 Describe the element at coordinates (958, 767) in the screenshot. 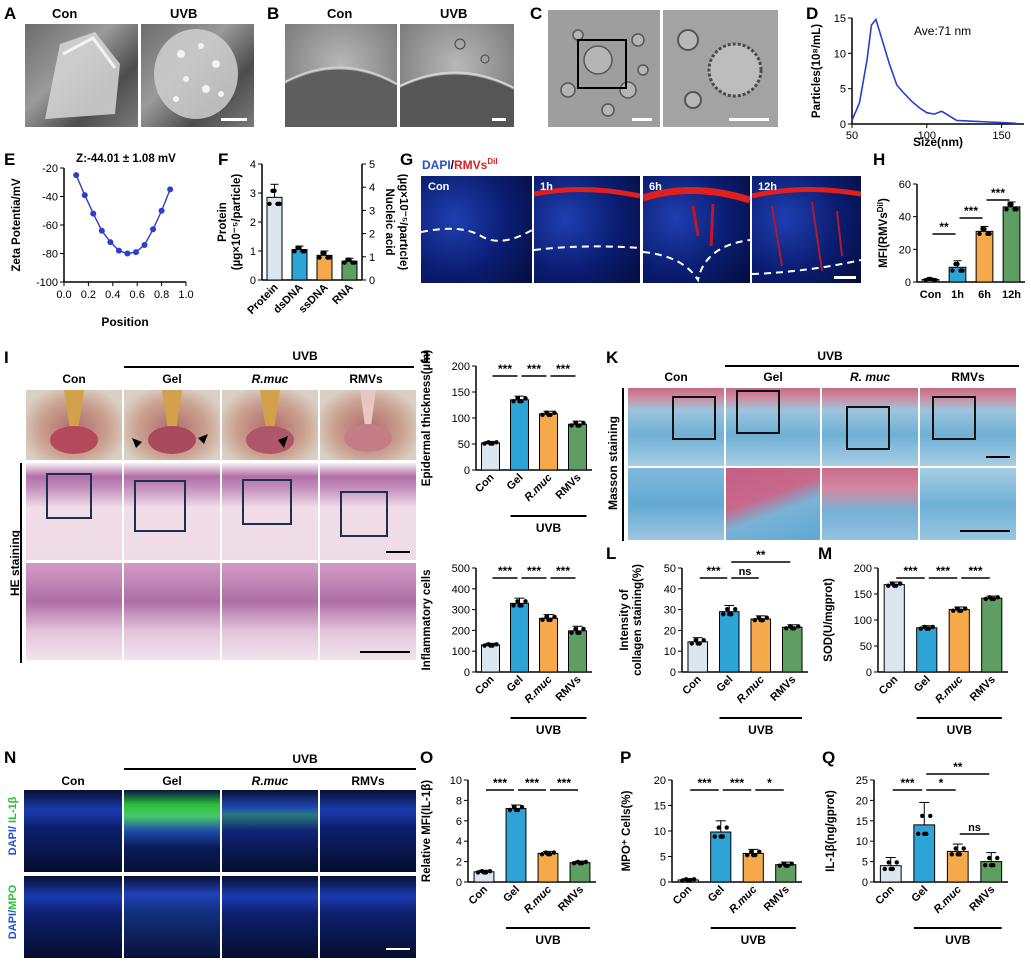

I see `sig-label: **` at that location.